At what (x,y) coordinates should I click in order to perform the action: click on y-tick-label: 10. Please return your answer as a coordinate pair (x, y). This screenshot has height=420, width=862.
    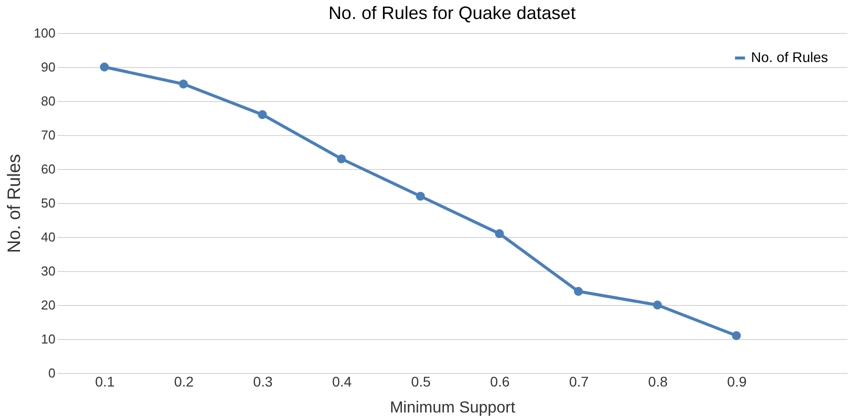
    Looking at the image, I should click on (48, 339).